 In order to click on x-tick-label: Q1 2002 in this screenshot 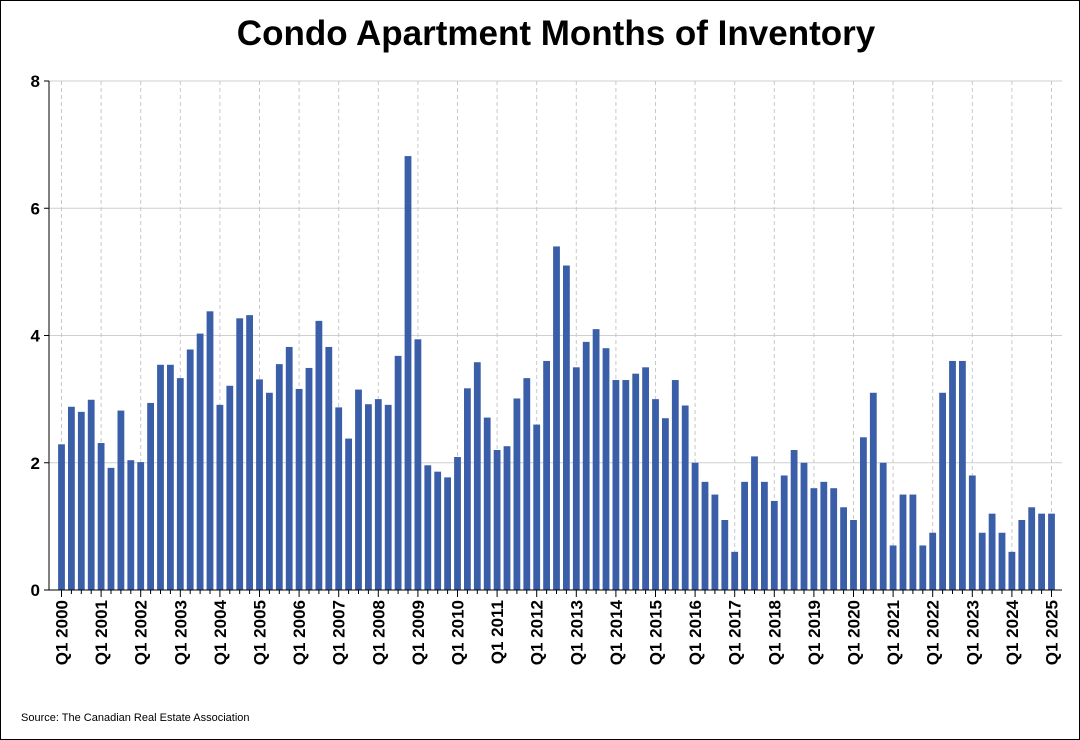, I will do `click(141, 632)`.